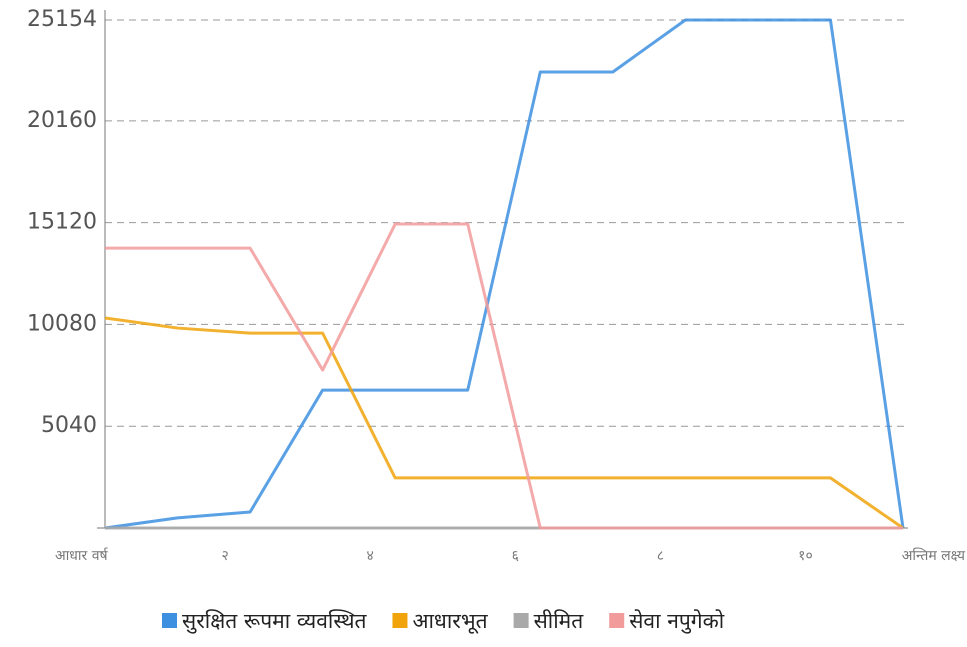 The width and height of the screenshot is (967, 647). I want to click on x-tick-label: अन्तिम लक्ष्य, so click(934, 555).